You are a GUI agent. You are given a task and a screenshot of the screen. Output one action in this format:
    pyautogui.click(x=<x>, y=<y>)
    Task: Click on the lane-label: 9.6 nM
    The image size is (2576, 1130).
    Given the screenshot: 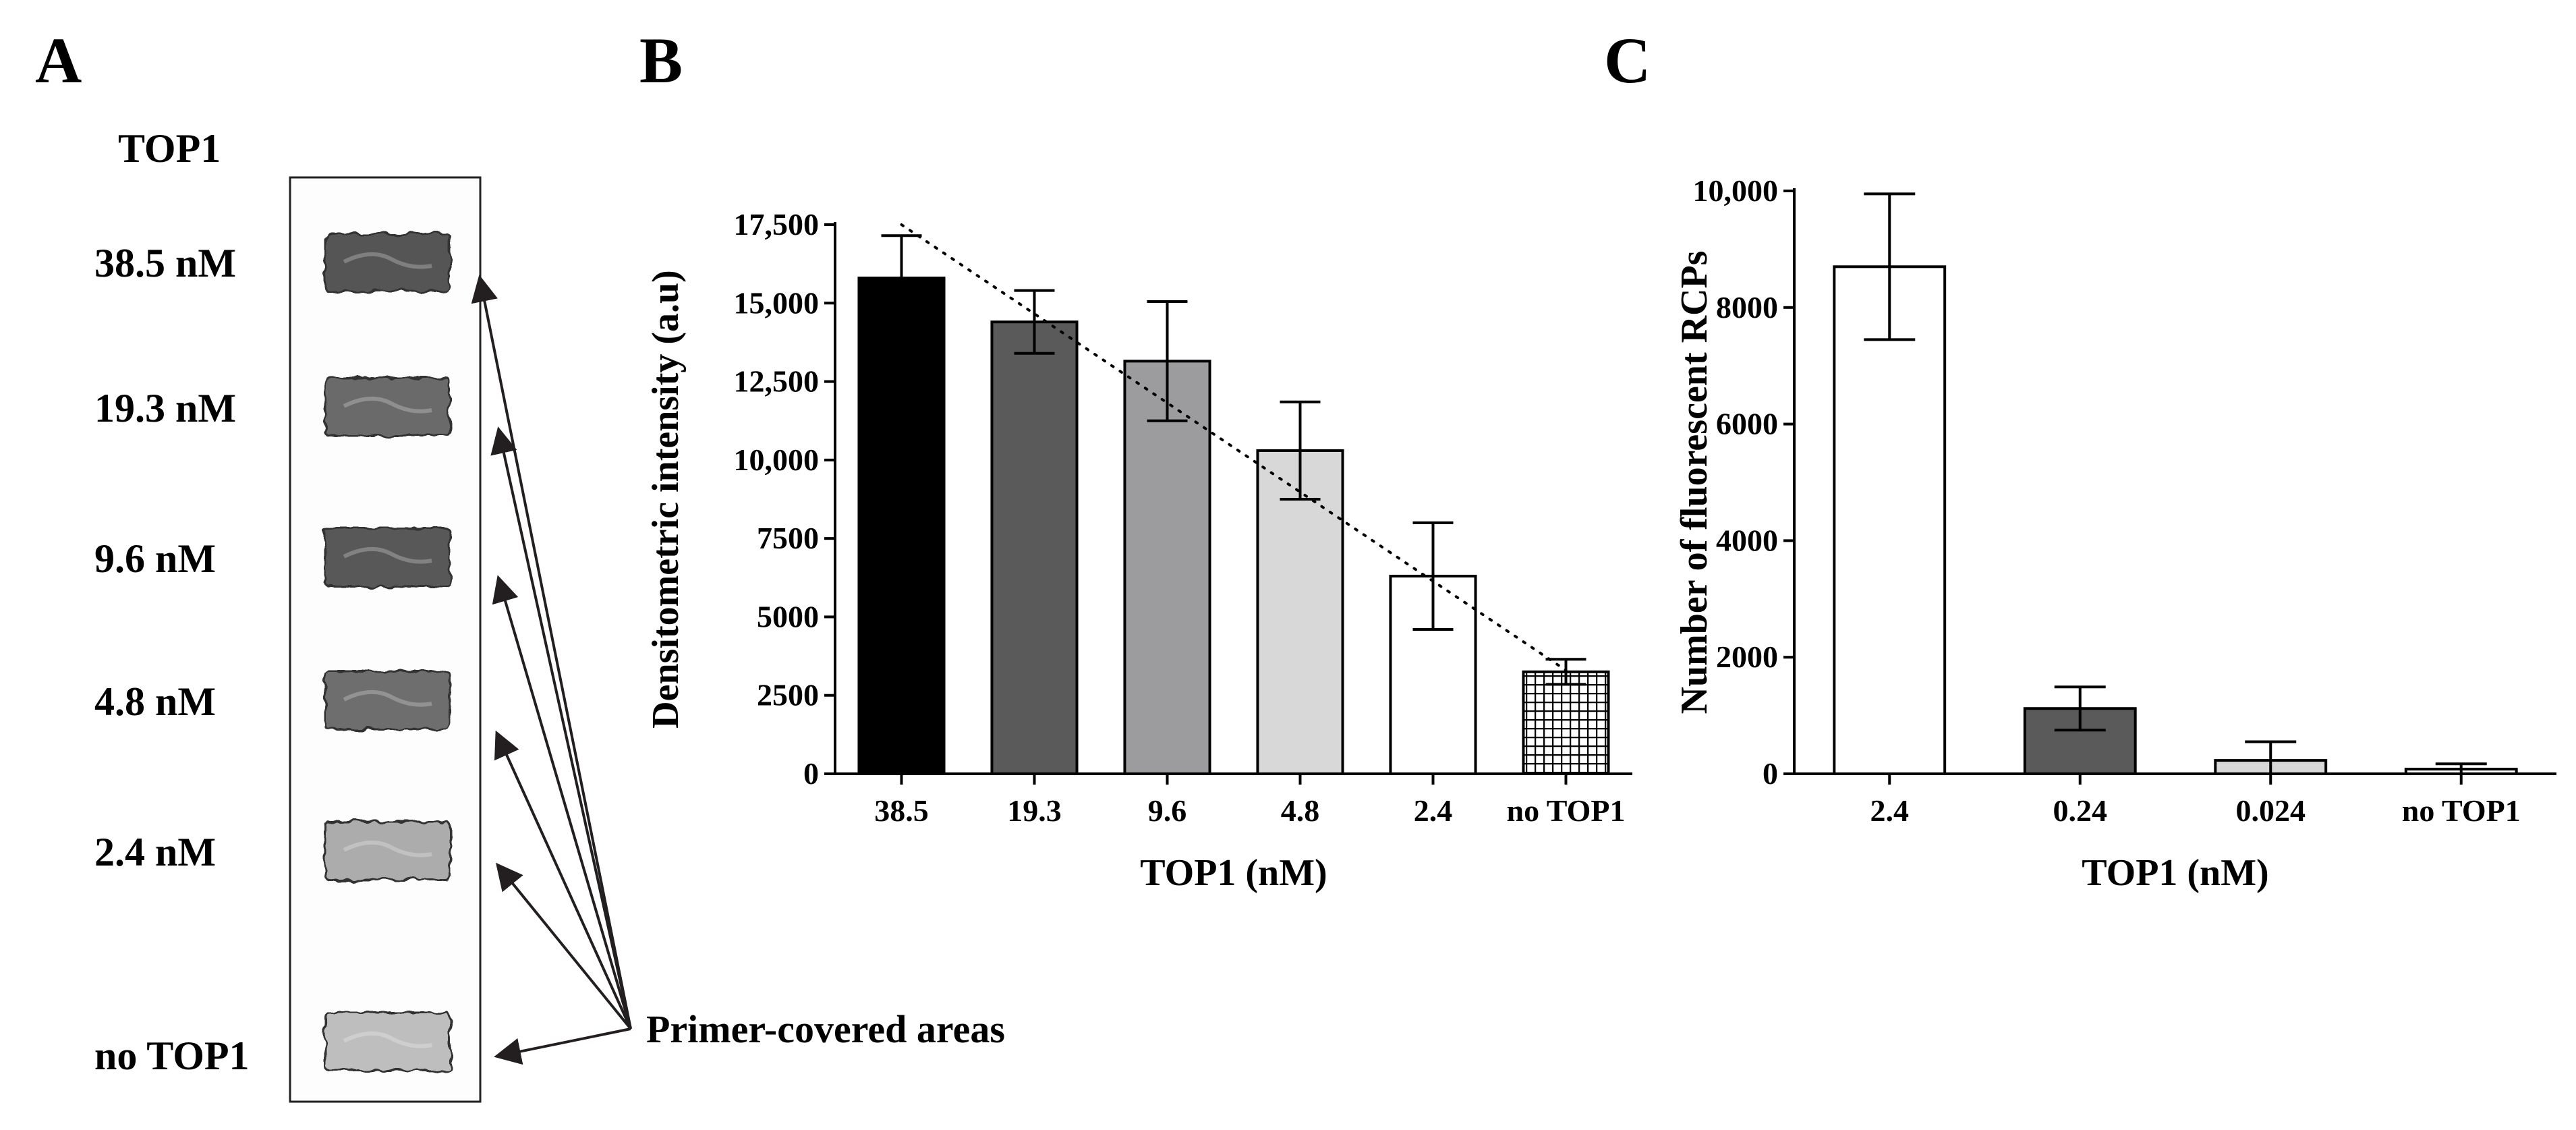 What is the action you would take?
    pyautogui.click(x=155, y=558)
    